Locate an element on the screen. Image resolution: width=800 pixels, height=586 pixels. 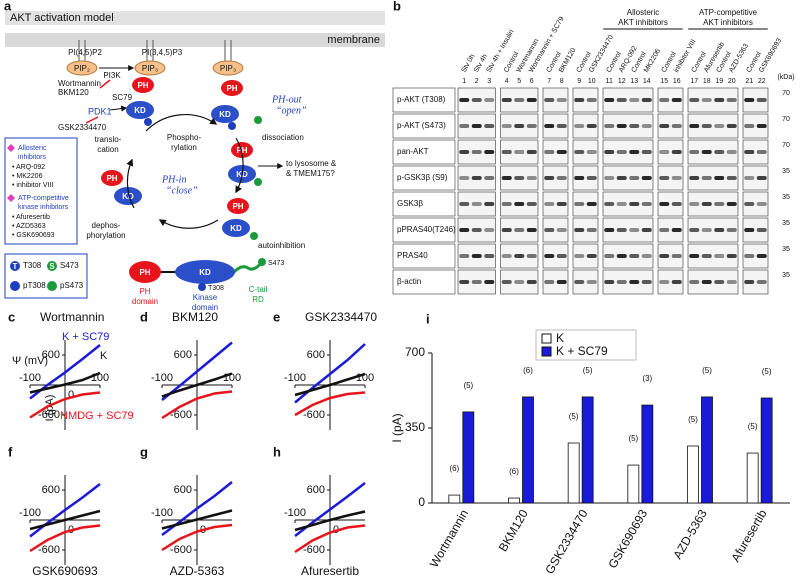
legend-swatch is located at coordinates (546, 338).